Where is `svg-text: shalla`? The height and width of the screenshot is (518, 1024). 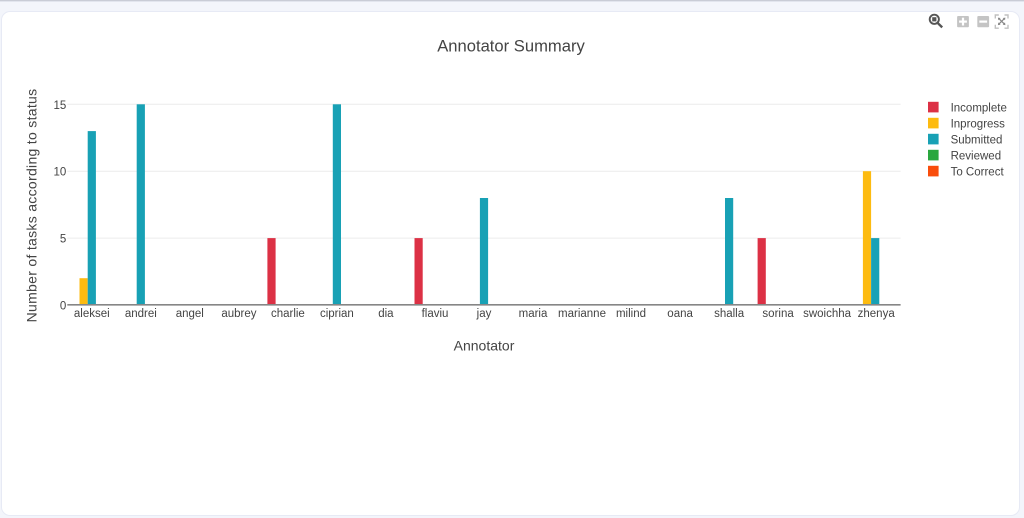 svg-text: shalla is located at coordinates (729, 314).